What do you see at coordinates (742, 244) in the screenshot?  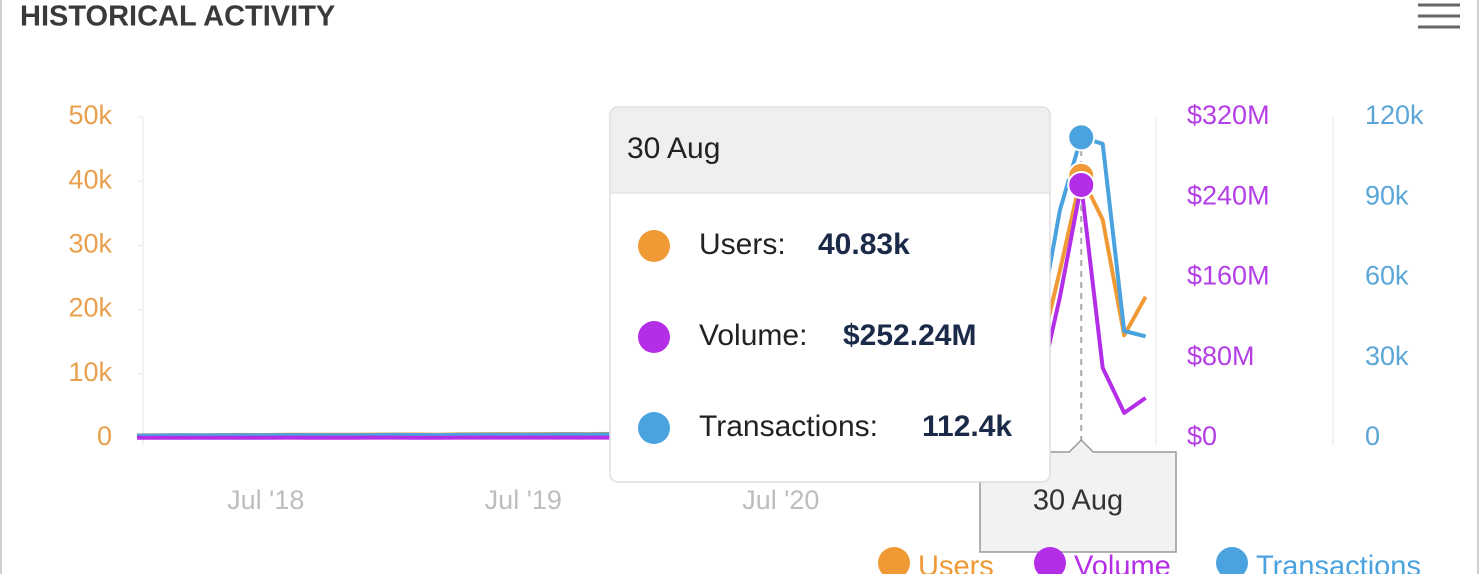 I see `tooltip-label: Users:` at bounding box center [742, 244].